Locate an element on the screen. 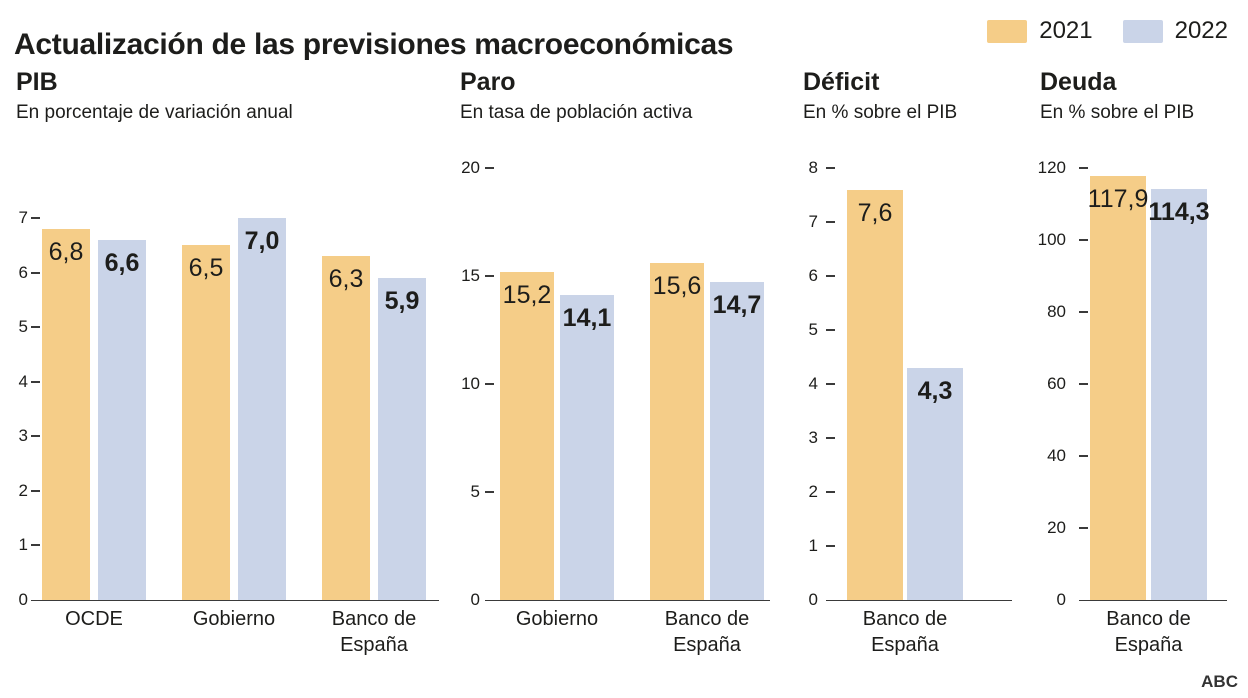 The width and height of the screenshot is (1248, 698). y-tick: 120 is located at coordinates (1060, 168).